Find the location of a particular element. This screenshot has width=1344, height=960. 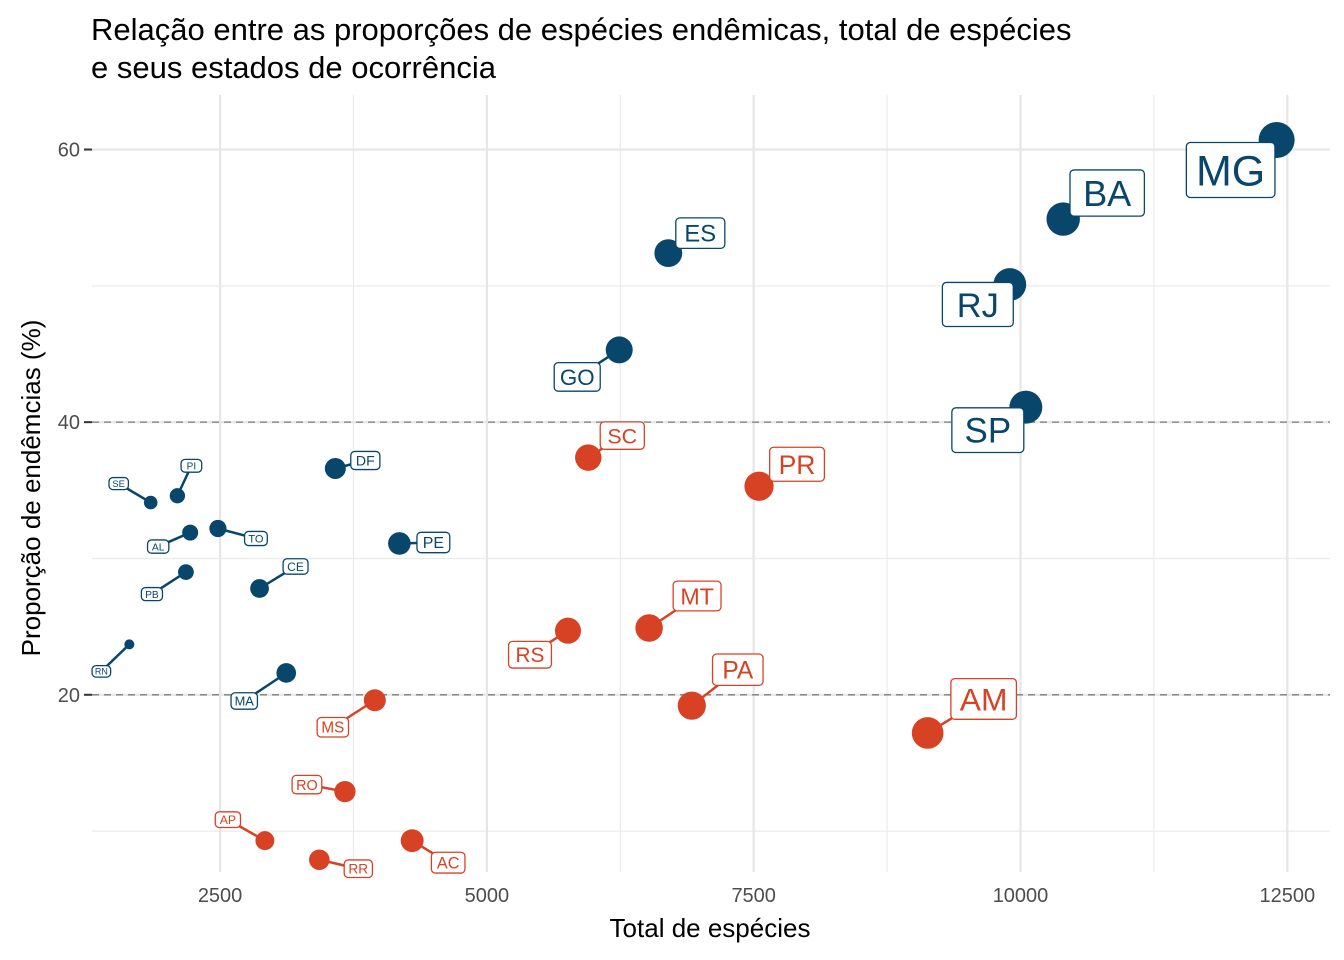

point-label-pe: PE is located at coordinates (433, 543).